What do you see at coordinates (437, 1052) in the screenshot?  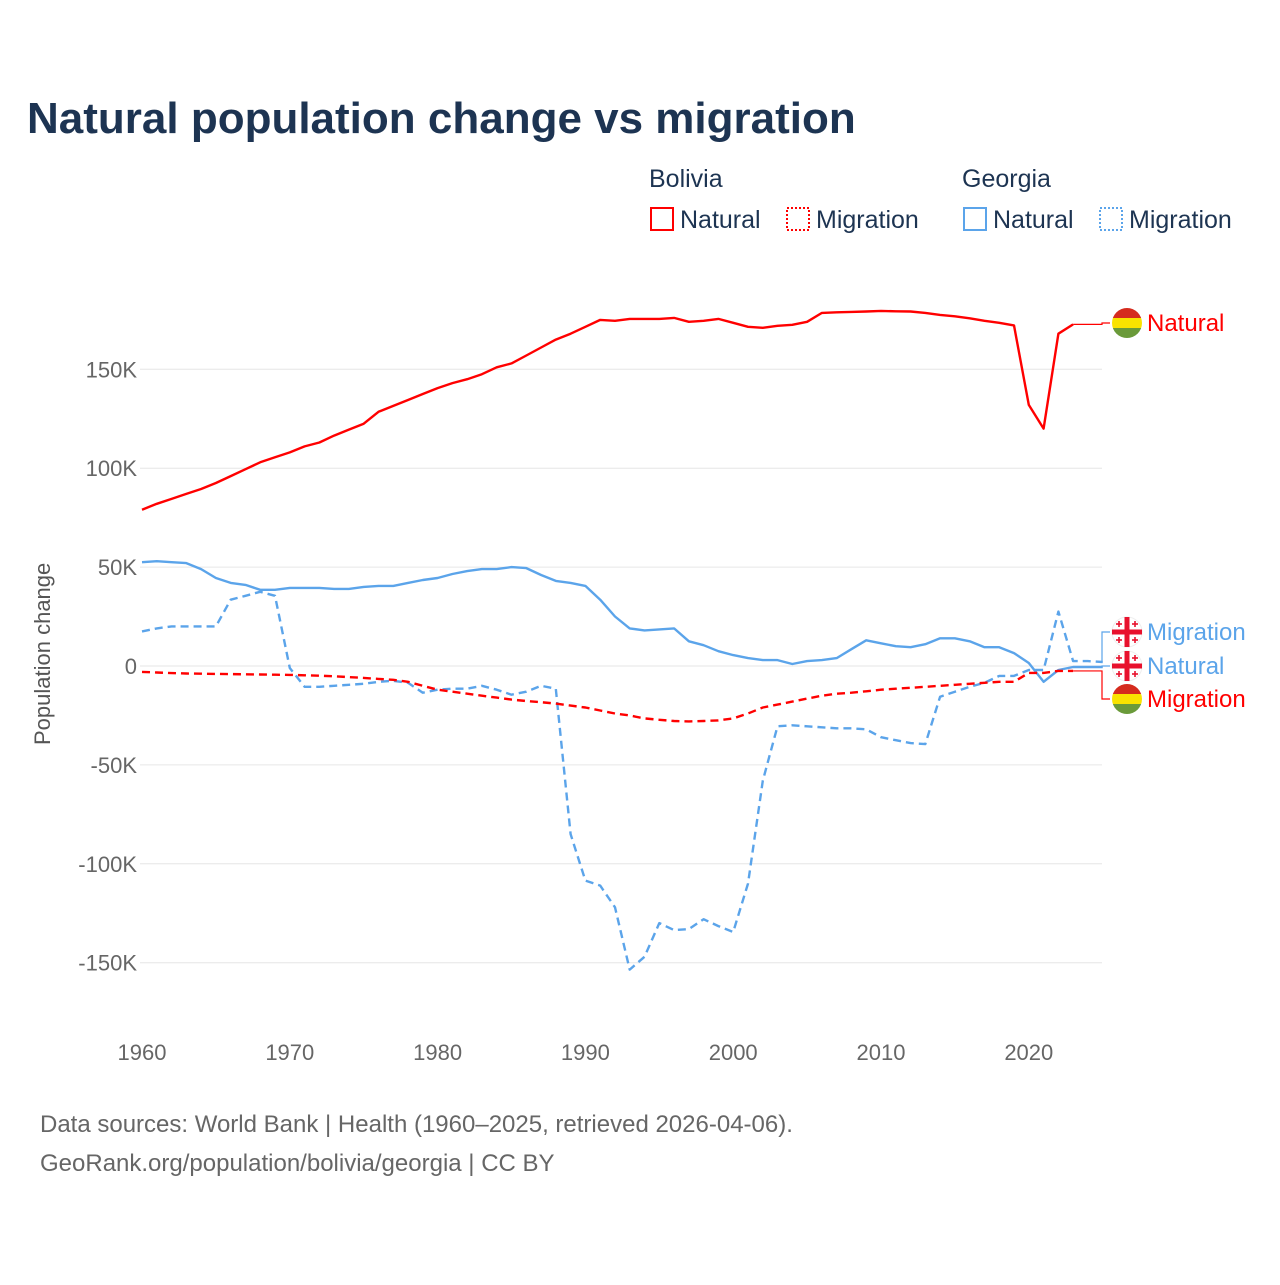 I see `x-tick-label: 1980` at bounding box center [437, 1052].